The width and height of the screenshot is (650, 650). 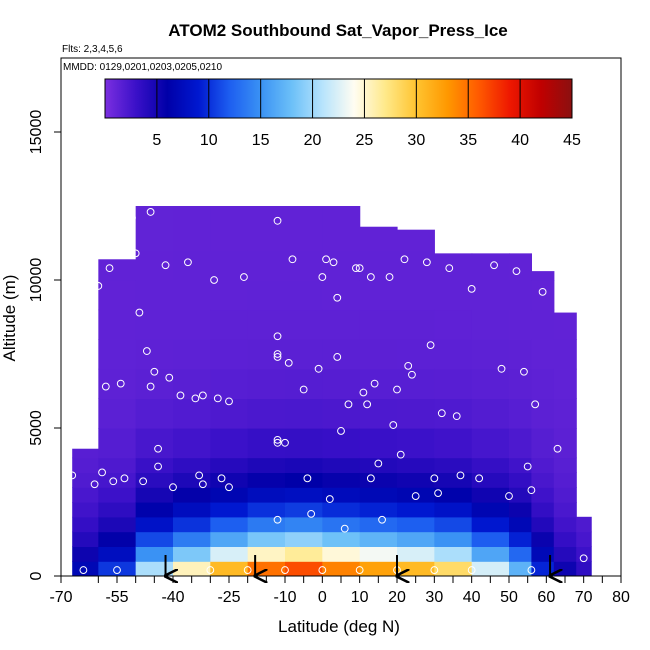 I want to click on y-axis: 0 5000 10000 15000, so click(x=44, y=345).